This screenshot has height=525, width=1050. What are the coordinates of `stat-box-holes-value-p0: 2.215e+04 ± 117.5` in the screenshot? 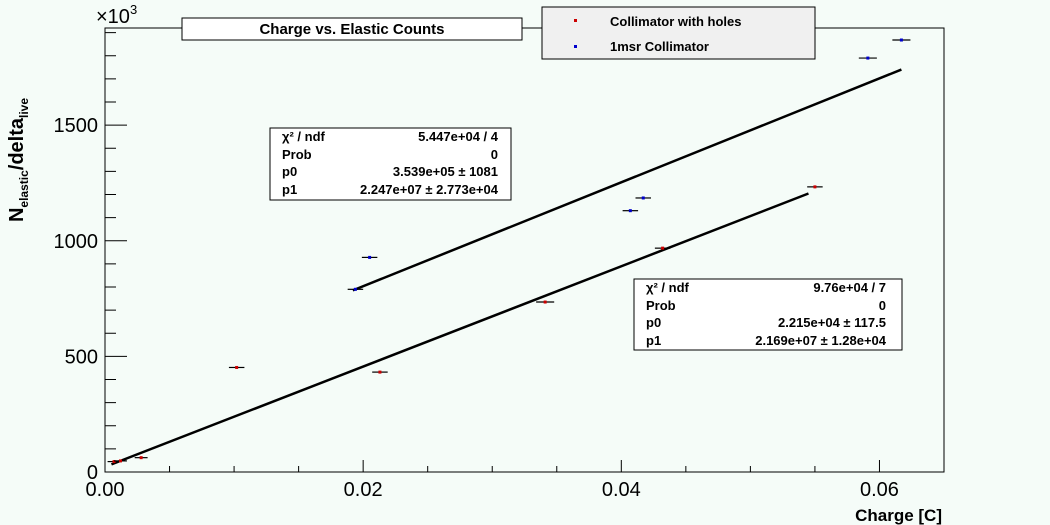 It's located at (832, 322).